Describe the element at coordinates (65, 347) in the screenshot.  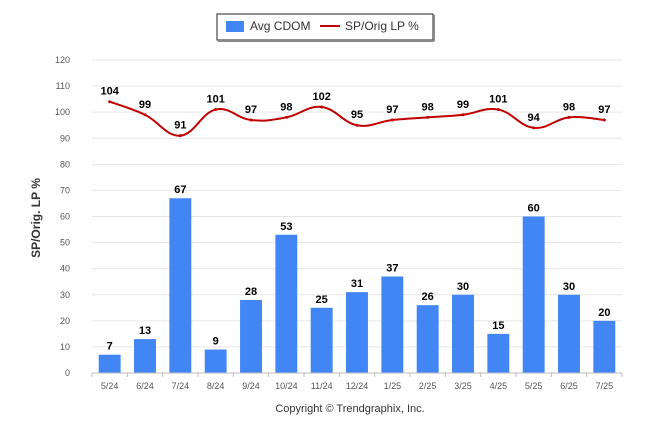
I see `y-tick-label: 10` at that location.